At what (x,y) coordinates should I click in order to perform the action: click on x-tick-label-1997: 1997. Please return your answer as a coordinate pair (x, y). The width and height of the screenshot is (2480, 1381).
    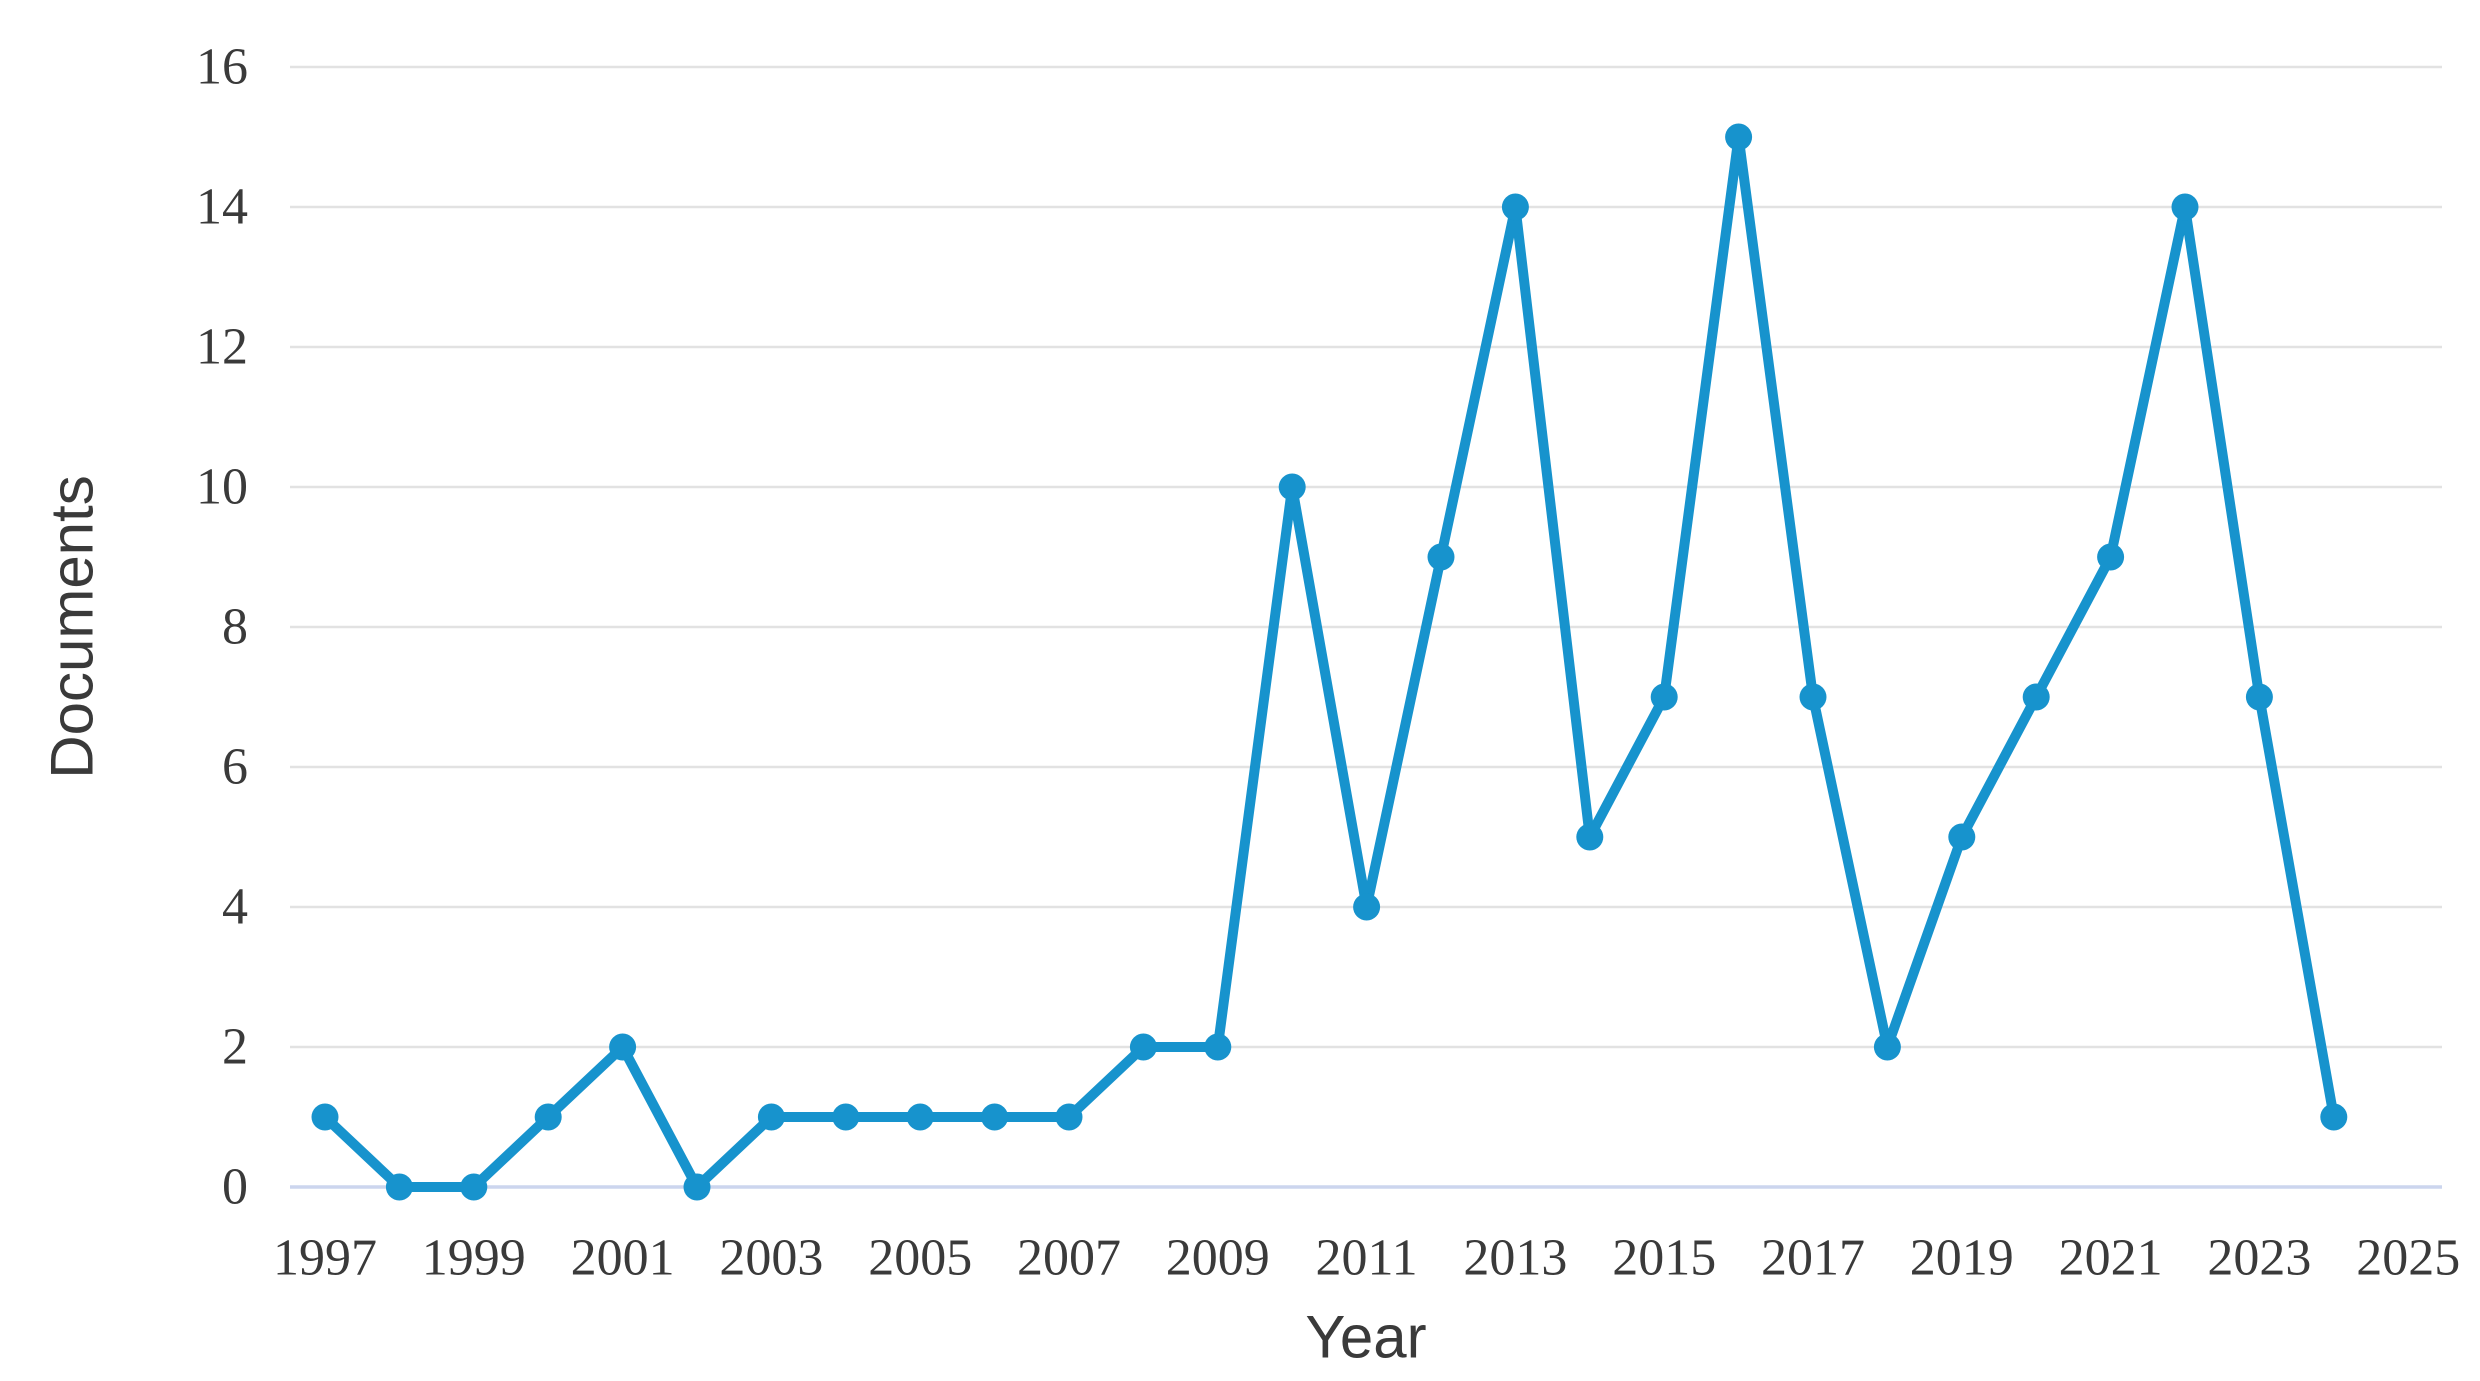
    Looking at the image, I should click on (325, 1258).